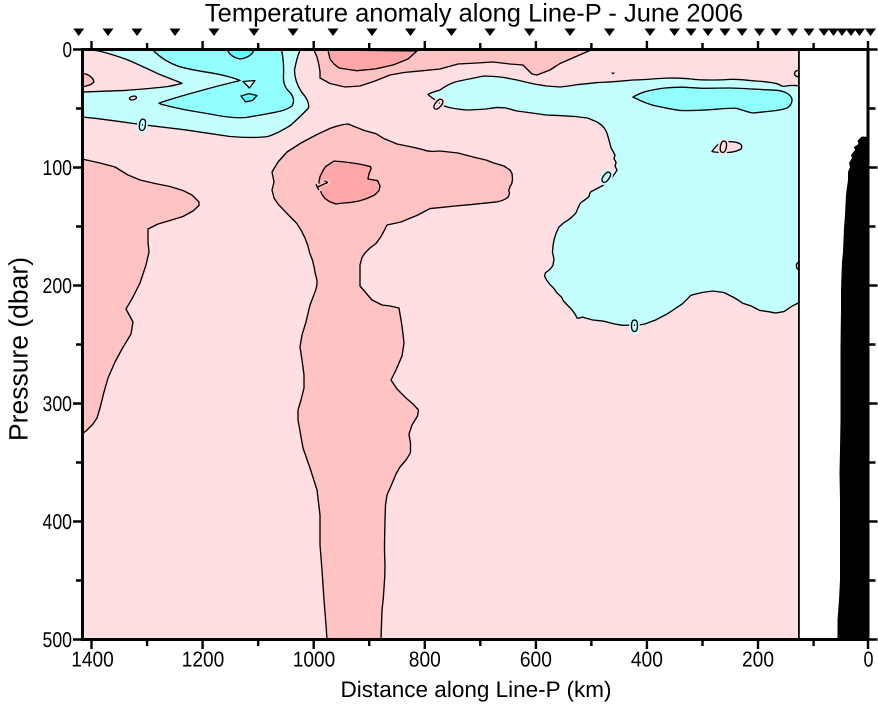  What do you see at coordinates (314, 660) in the screenshot?
I see `svg-text: 1000` at bounding box center [314, 660].